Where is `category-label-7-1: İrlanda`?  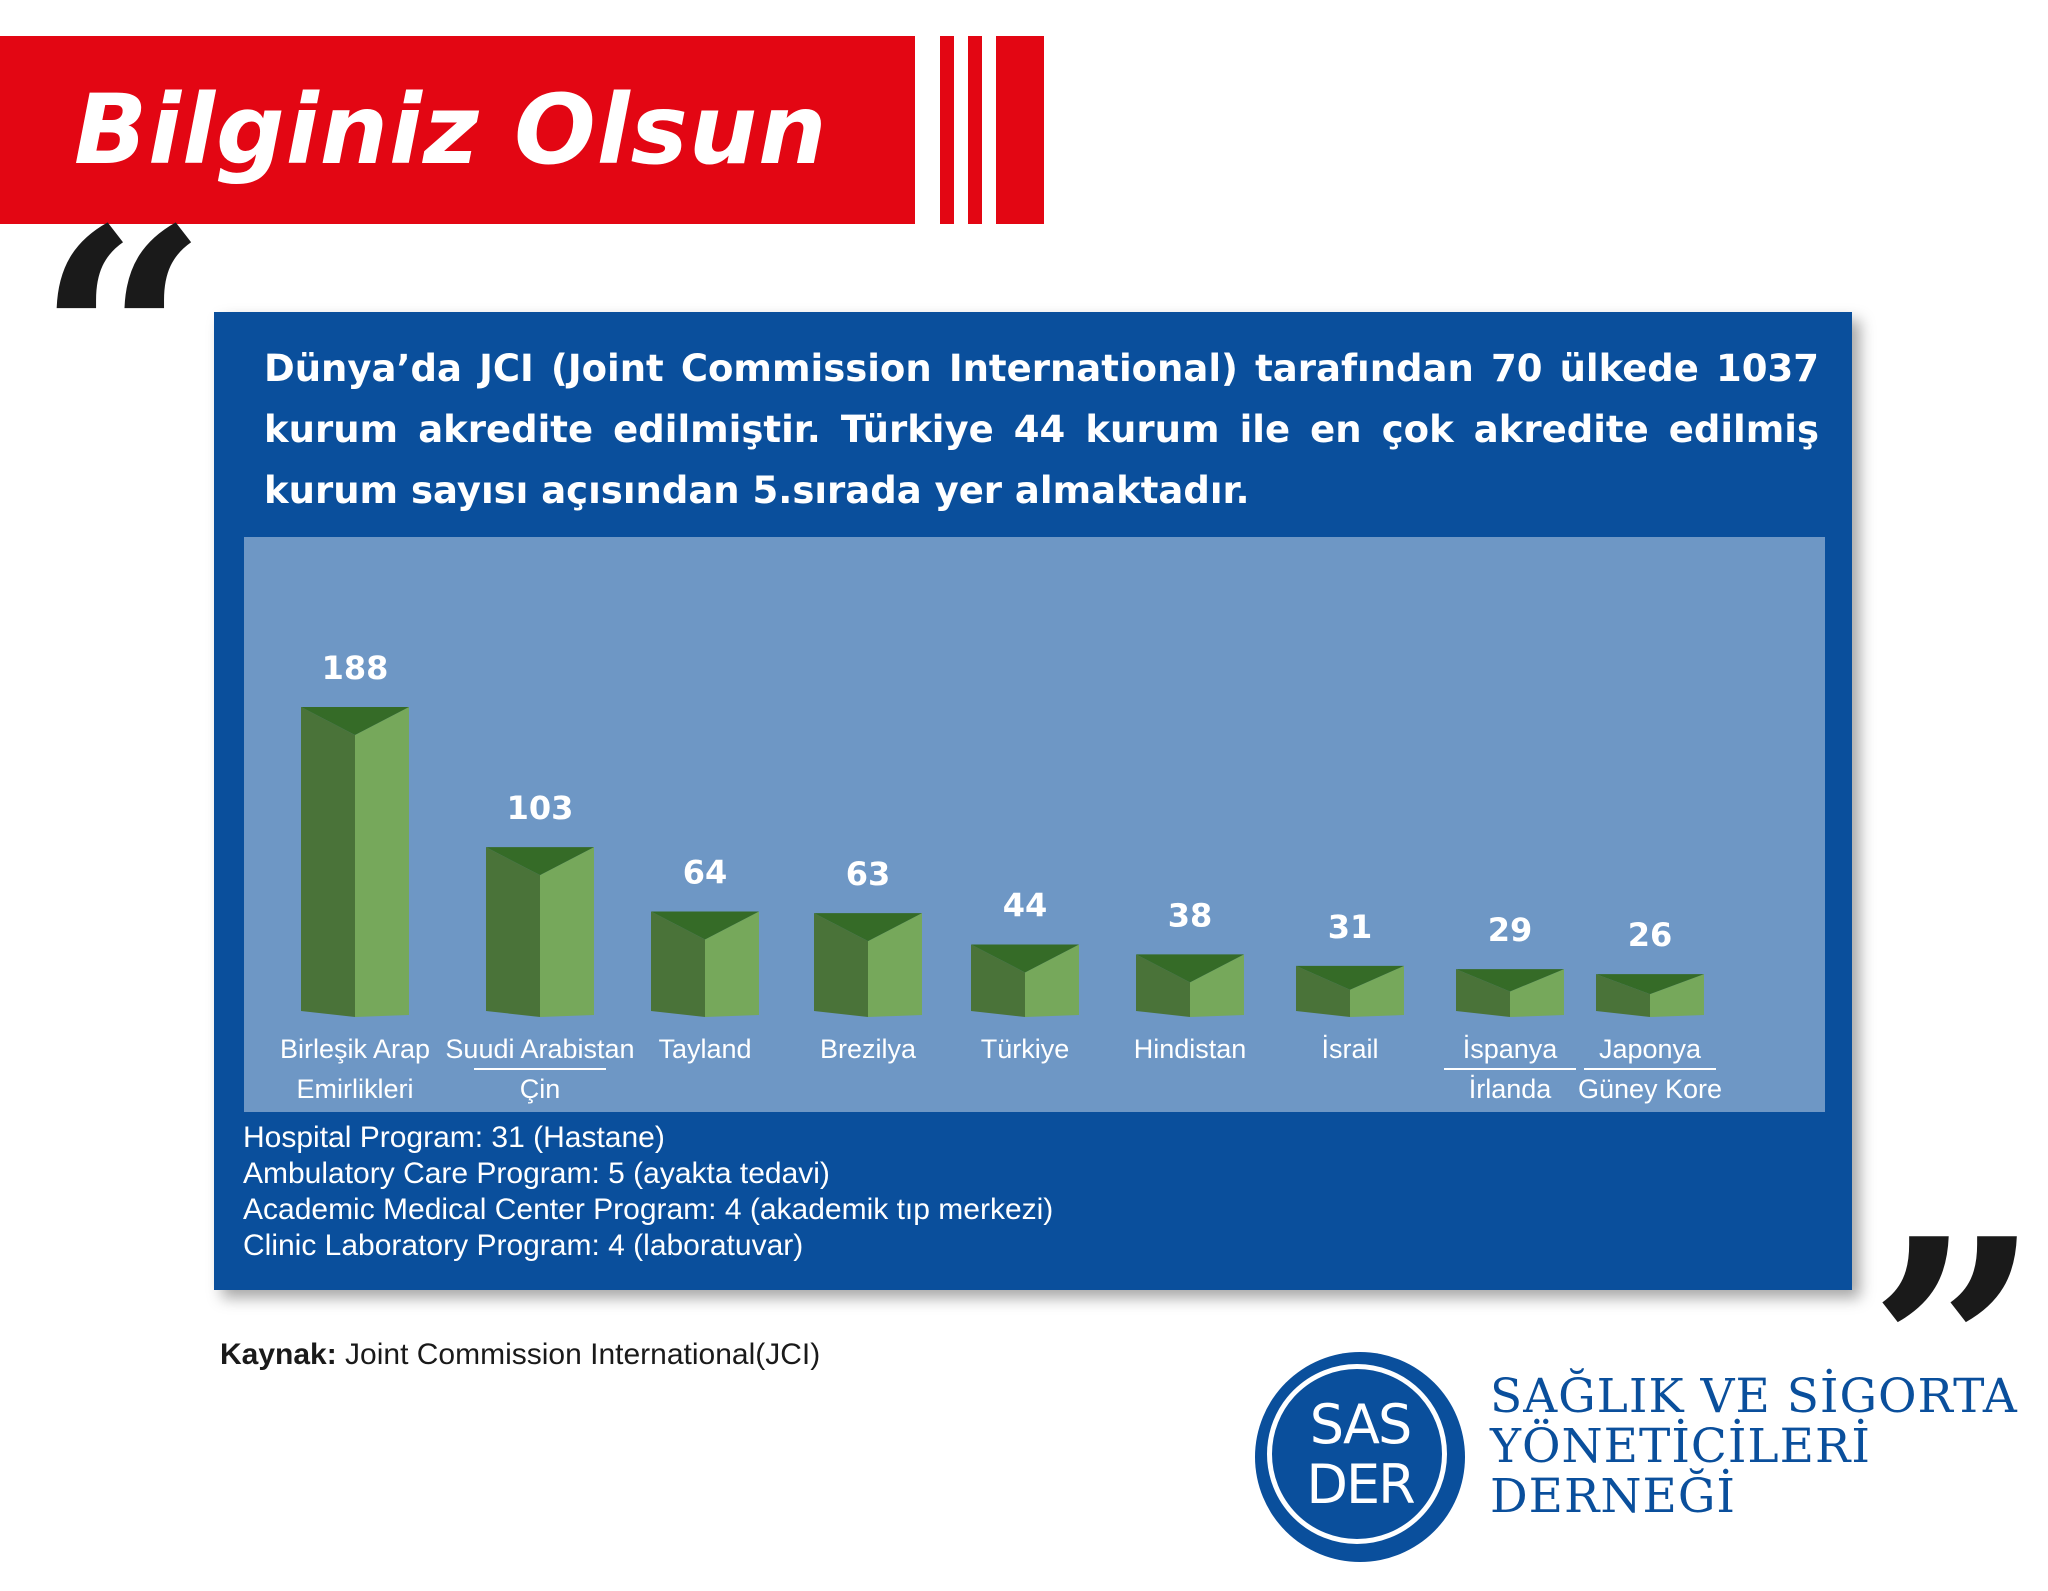
category-label-7-1: İrlanda is located at coordinates (1511, 1088).